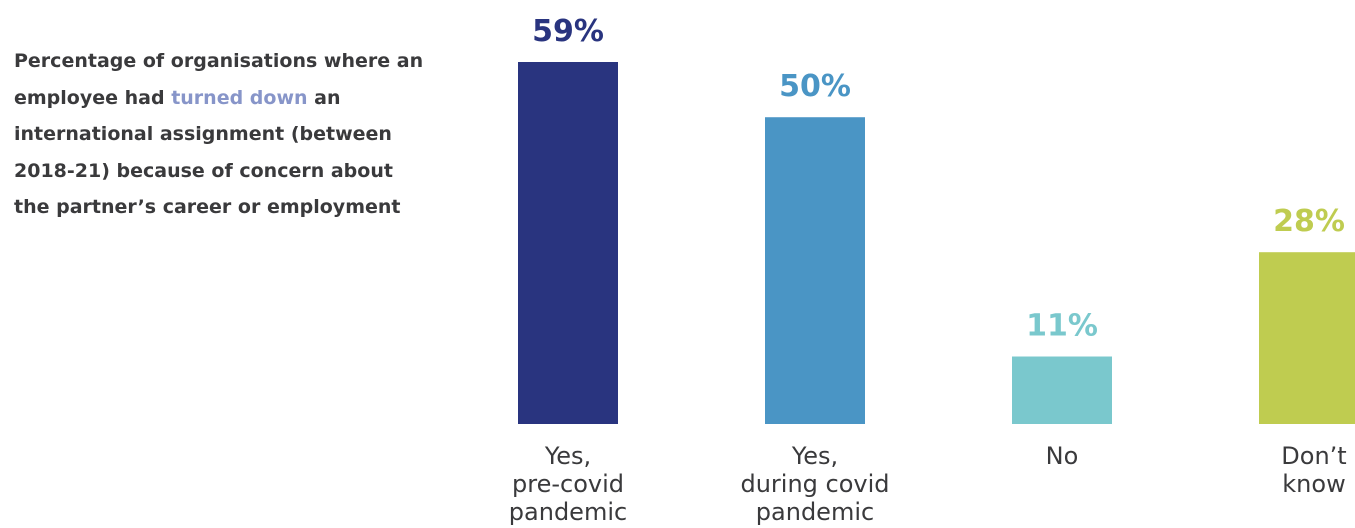  I want to click on value-label-2: 11%, so click(1062, 326).